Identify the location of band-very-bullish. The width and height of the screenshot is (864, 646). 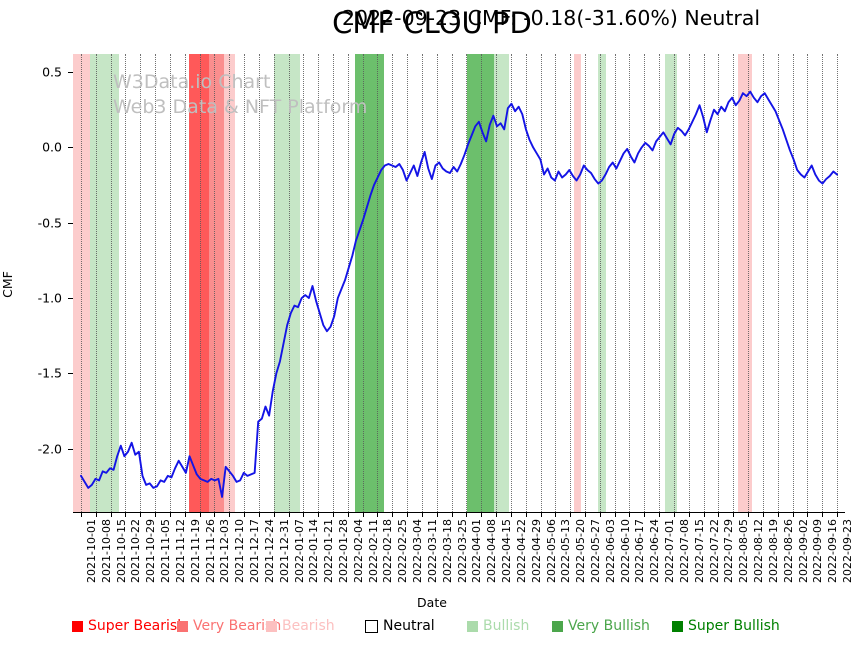
(369, 283).